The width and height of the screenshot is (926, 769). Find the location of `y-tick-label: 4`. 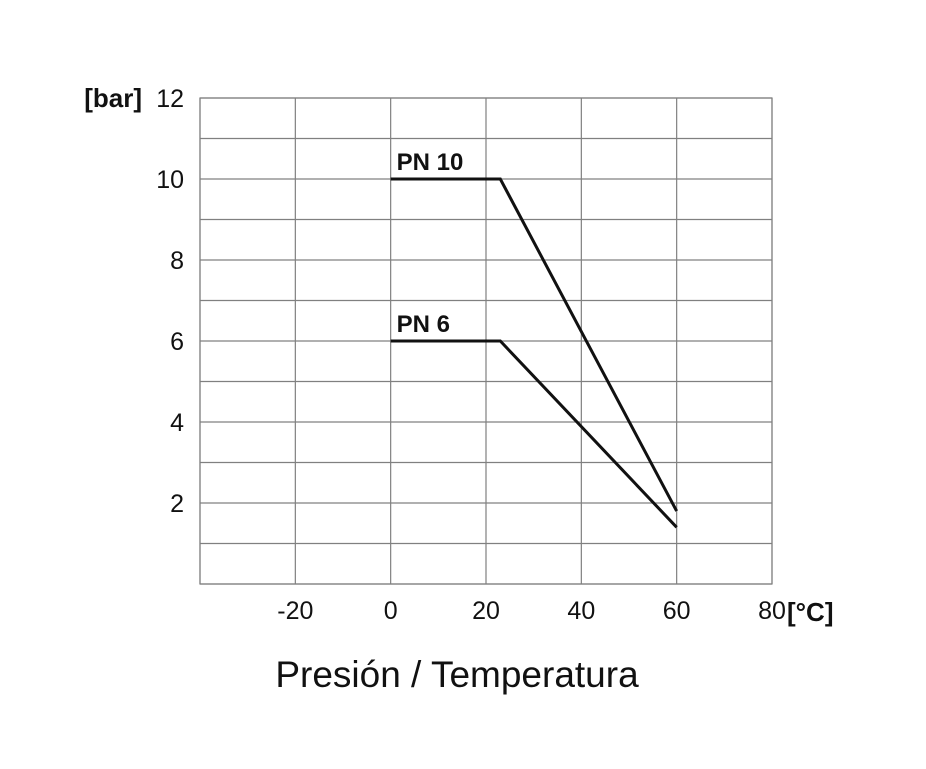

y-tick-label: 4 is located at coordinates (177, 423).